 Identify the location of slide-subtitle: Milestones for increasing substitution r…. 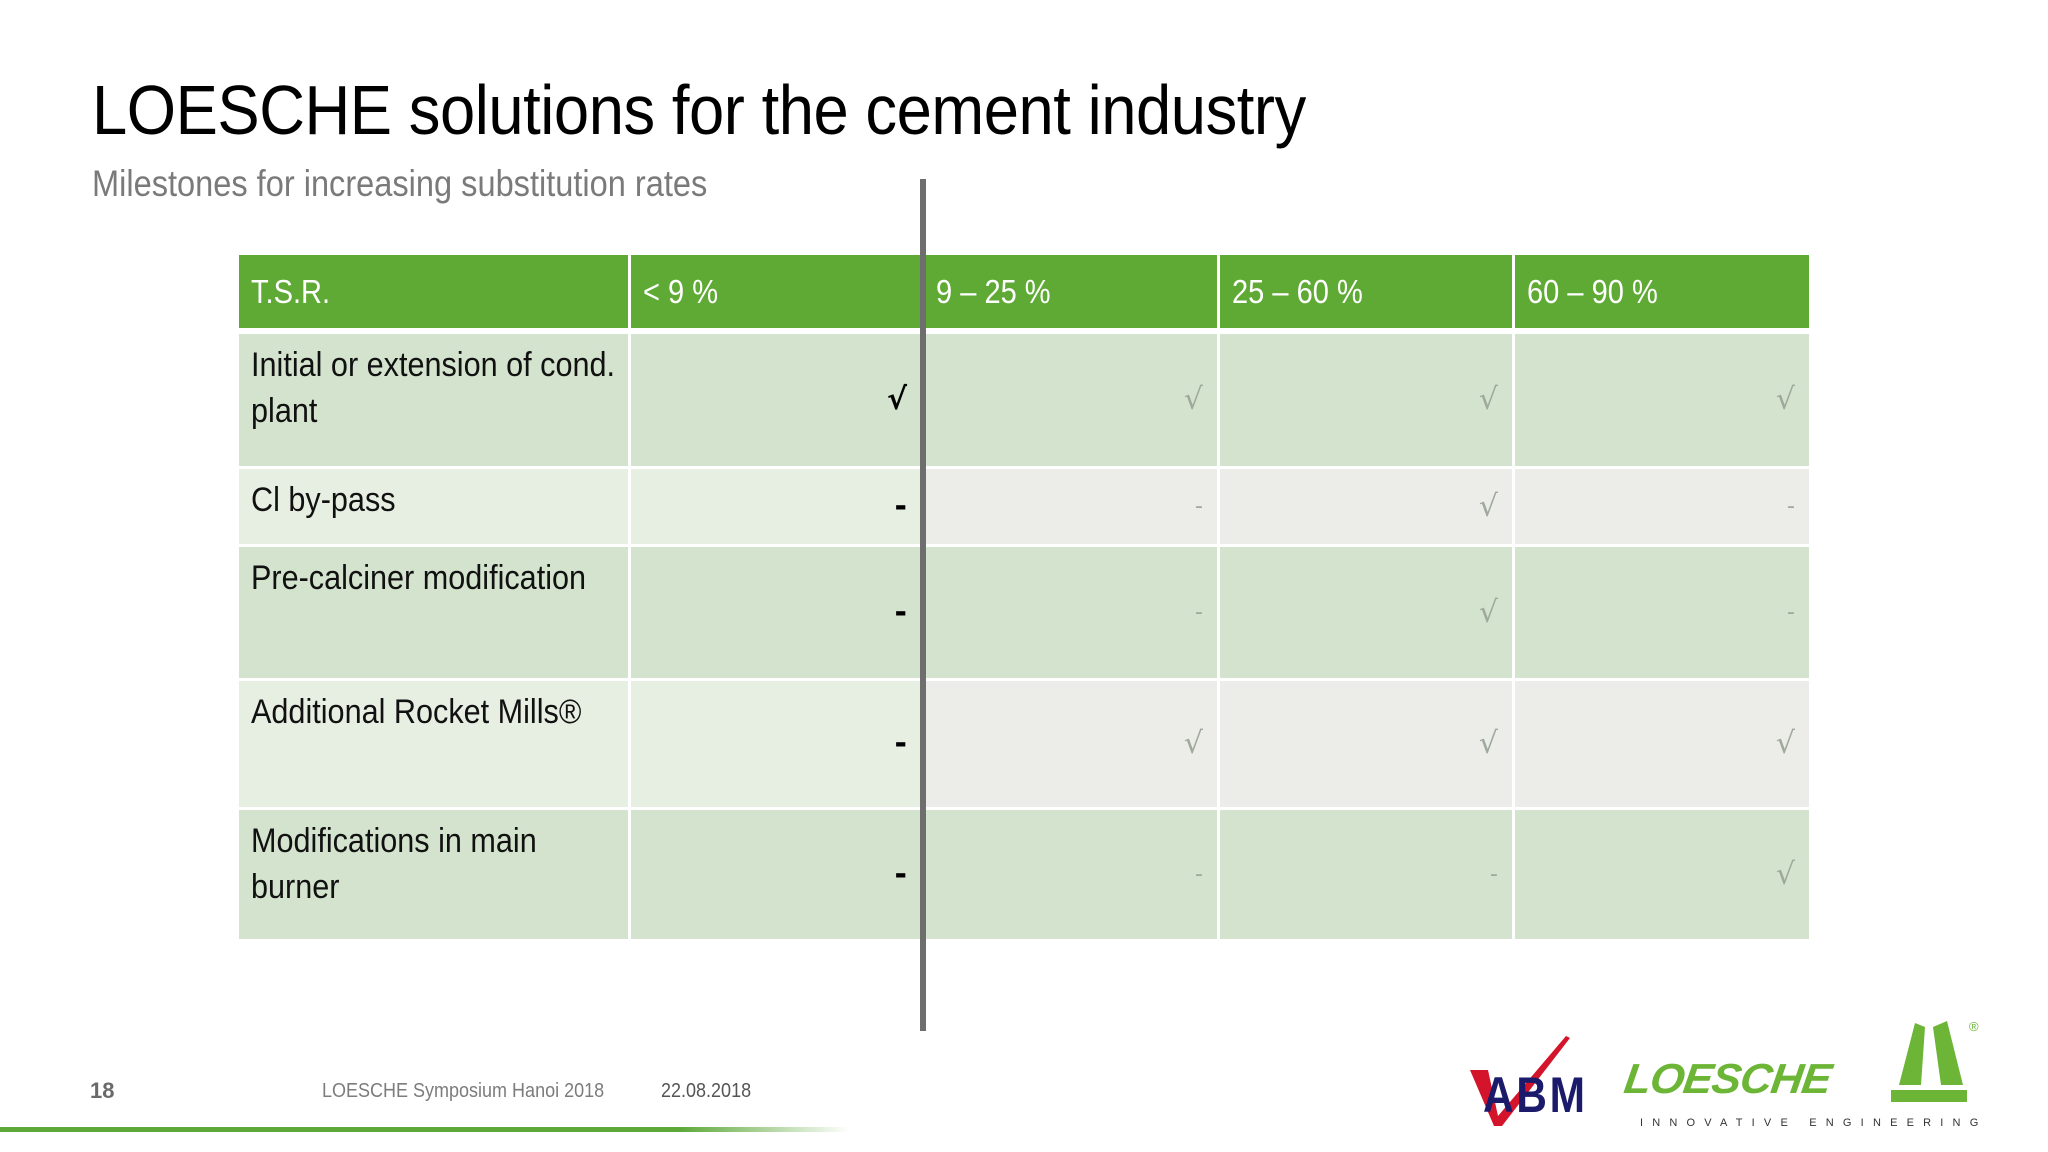
(400, 183).